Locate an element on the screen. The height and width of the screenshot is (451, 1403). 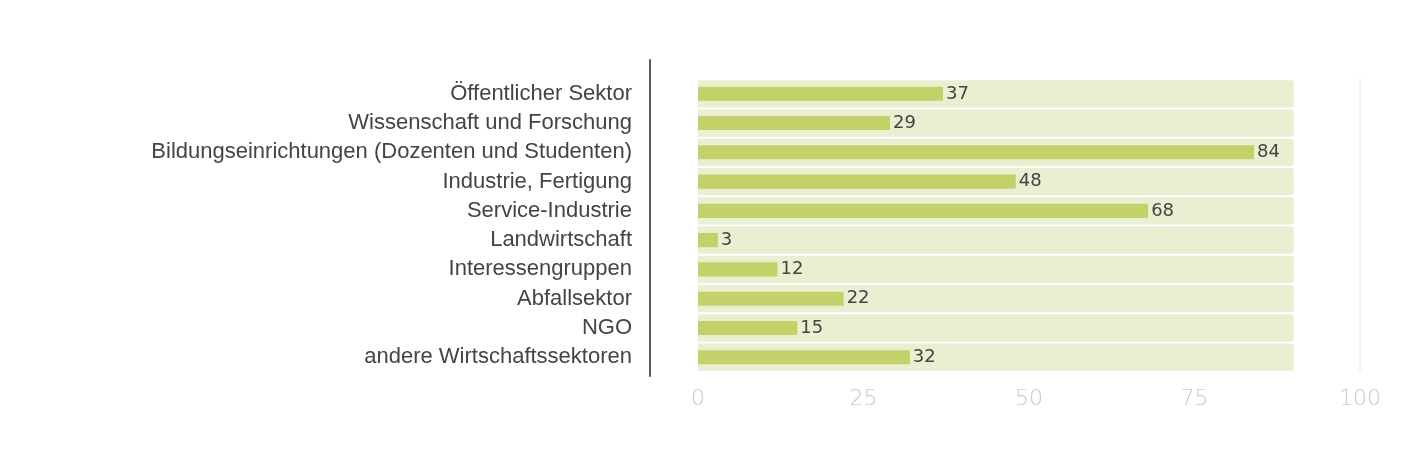
data-label: 12 is located at coordinates (792, 268).